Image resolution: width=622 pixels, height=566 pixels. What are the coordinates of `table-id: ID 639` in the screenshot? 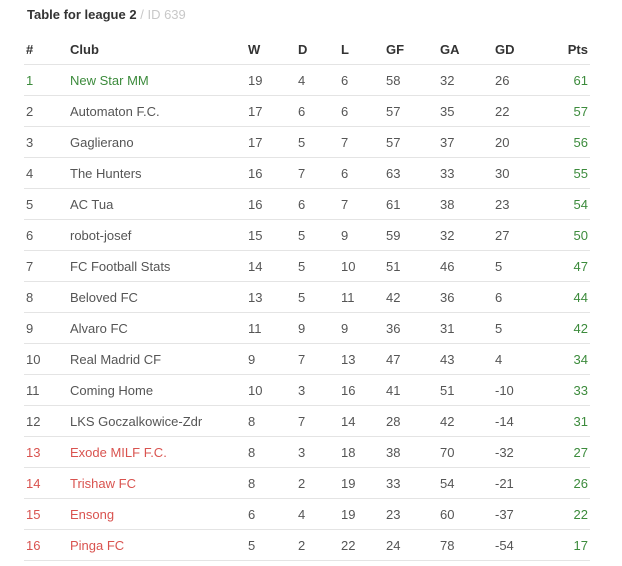 It's located at (166, 14).